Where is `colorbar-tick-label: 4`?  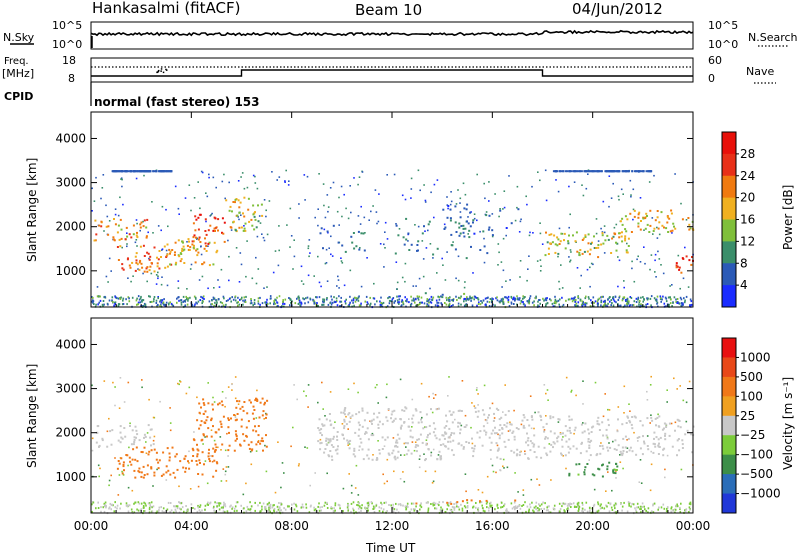 colorbar-tick-label: 4 is located at coordinates (744, 285).